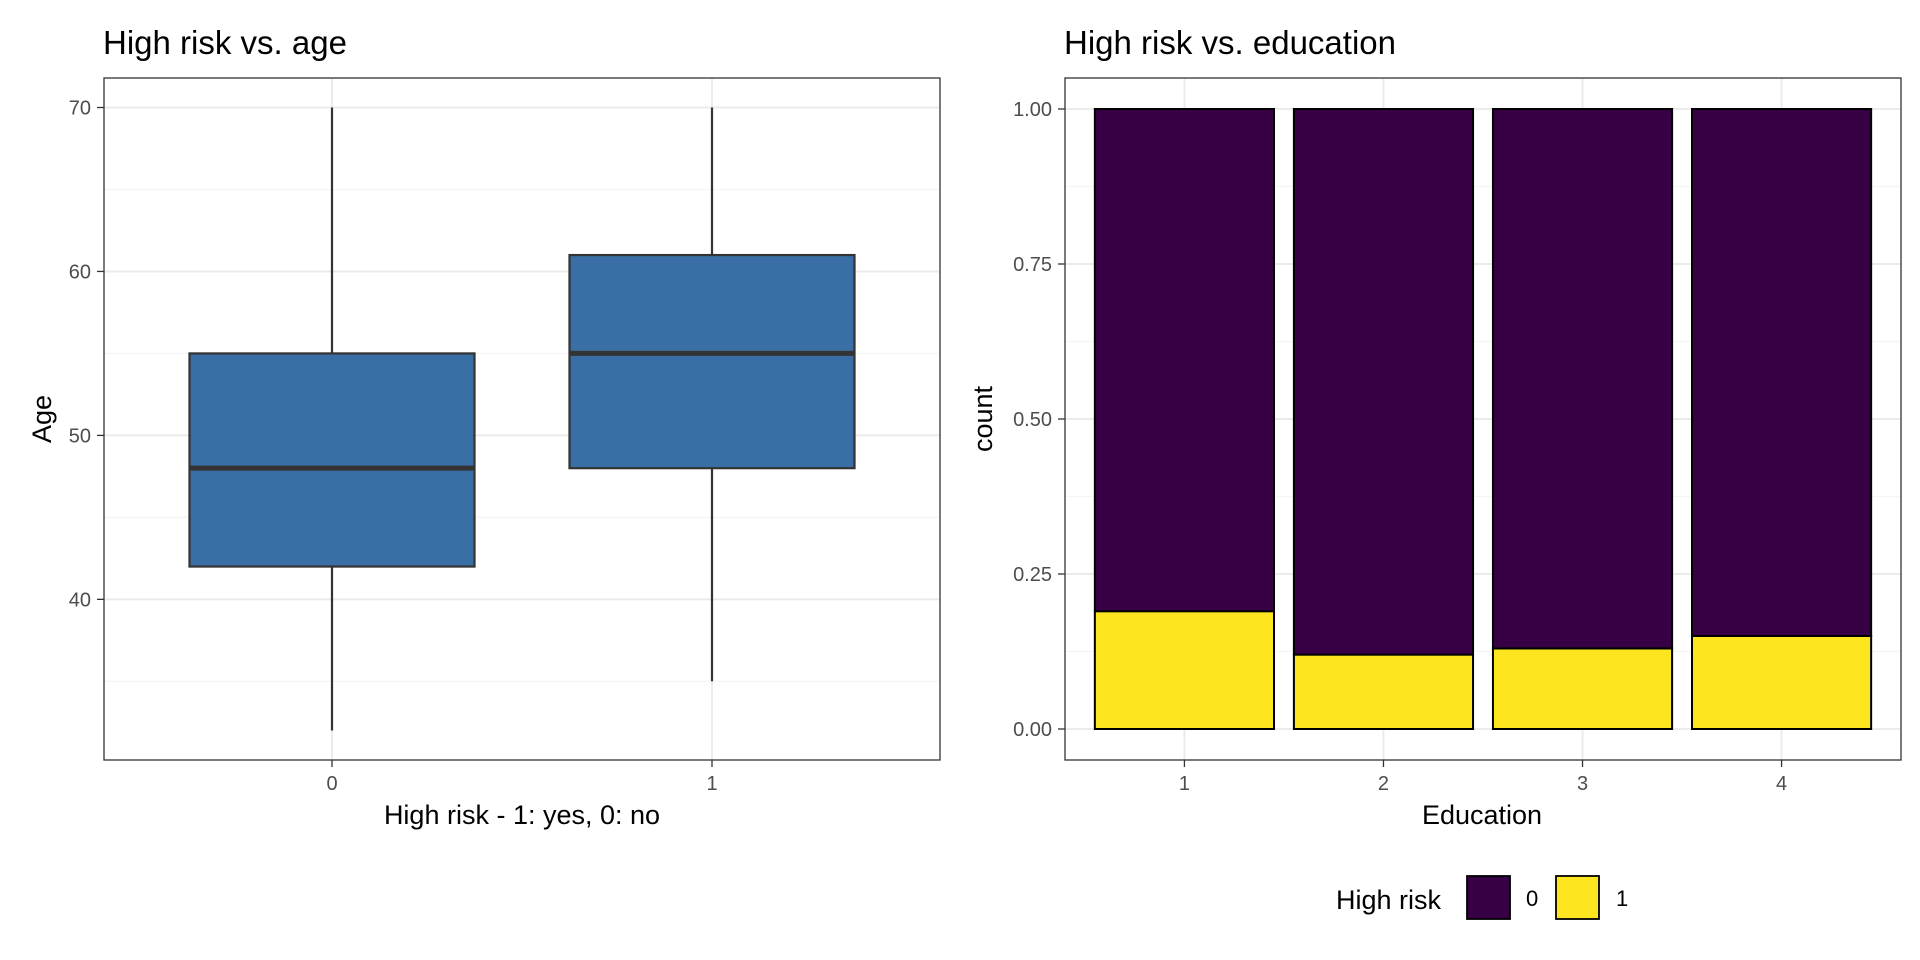 Image resolution: width=1920 pixels, height=960 pixels. I want to click on x-tick-label: 0, so click(331, 784).